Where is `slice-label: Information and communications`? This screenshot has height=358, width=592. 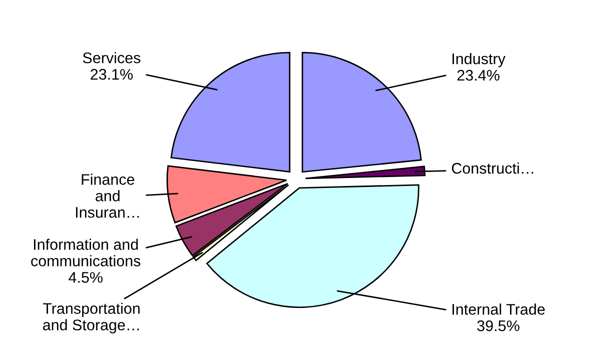 slice-label: Information and communications is located at coordinates (85, 252).